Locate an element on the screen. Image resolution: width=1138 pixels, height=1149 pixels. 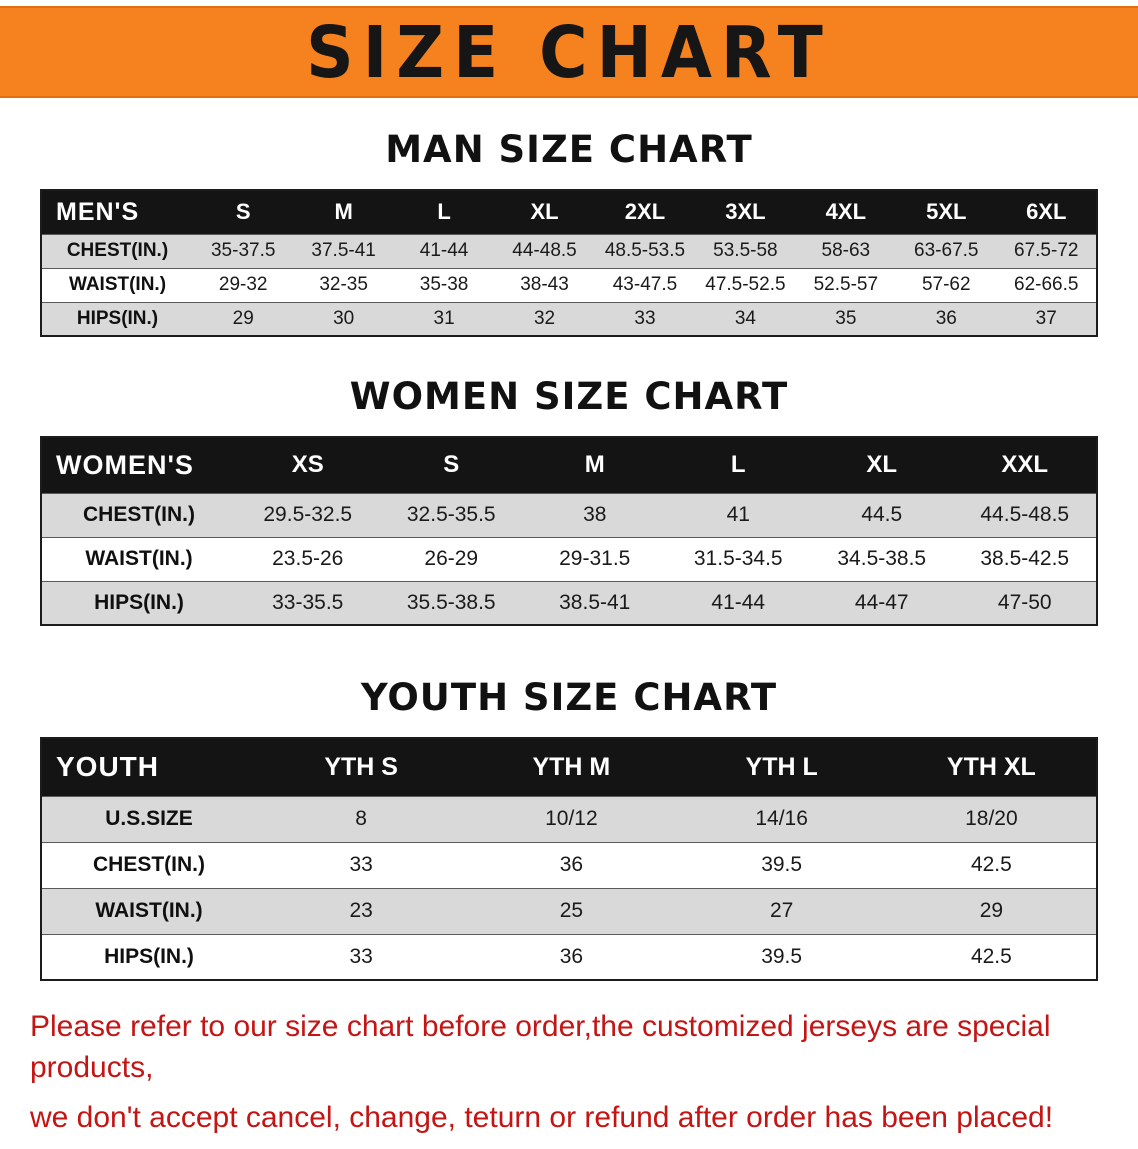
measurement-value-cell: 26-29 is located at coordinates (451, 558).